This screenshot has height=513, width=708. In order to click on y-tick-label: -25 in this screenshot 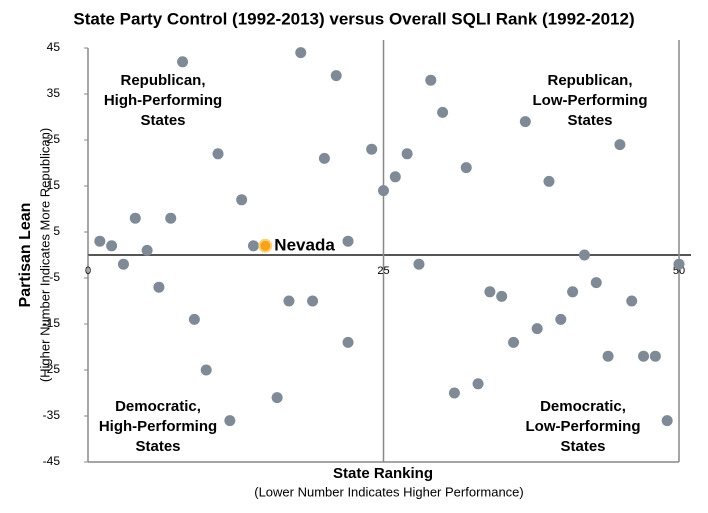, I will do `click(52, 369)`.